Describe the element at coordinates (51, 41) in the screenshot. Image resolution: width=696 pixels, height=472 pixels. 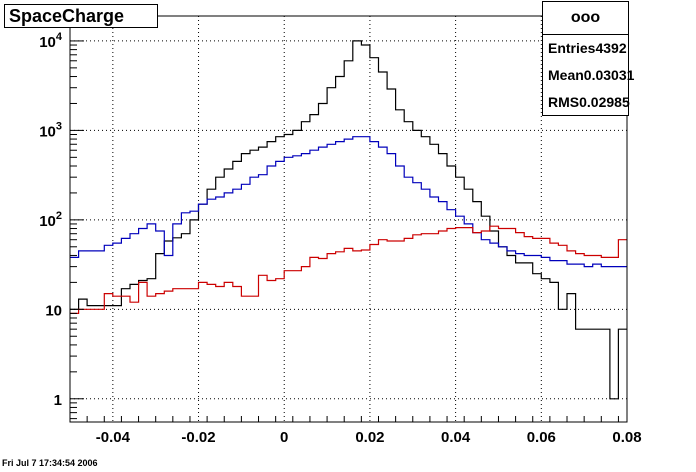
I see `y-tick-label: 10⁴` at that location.